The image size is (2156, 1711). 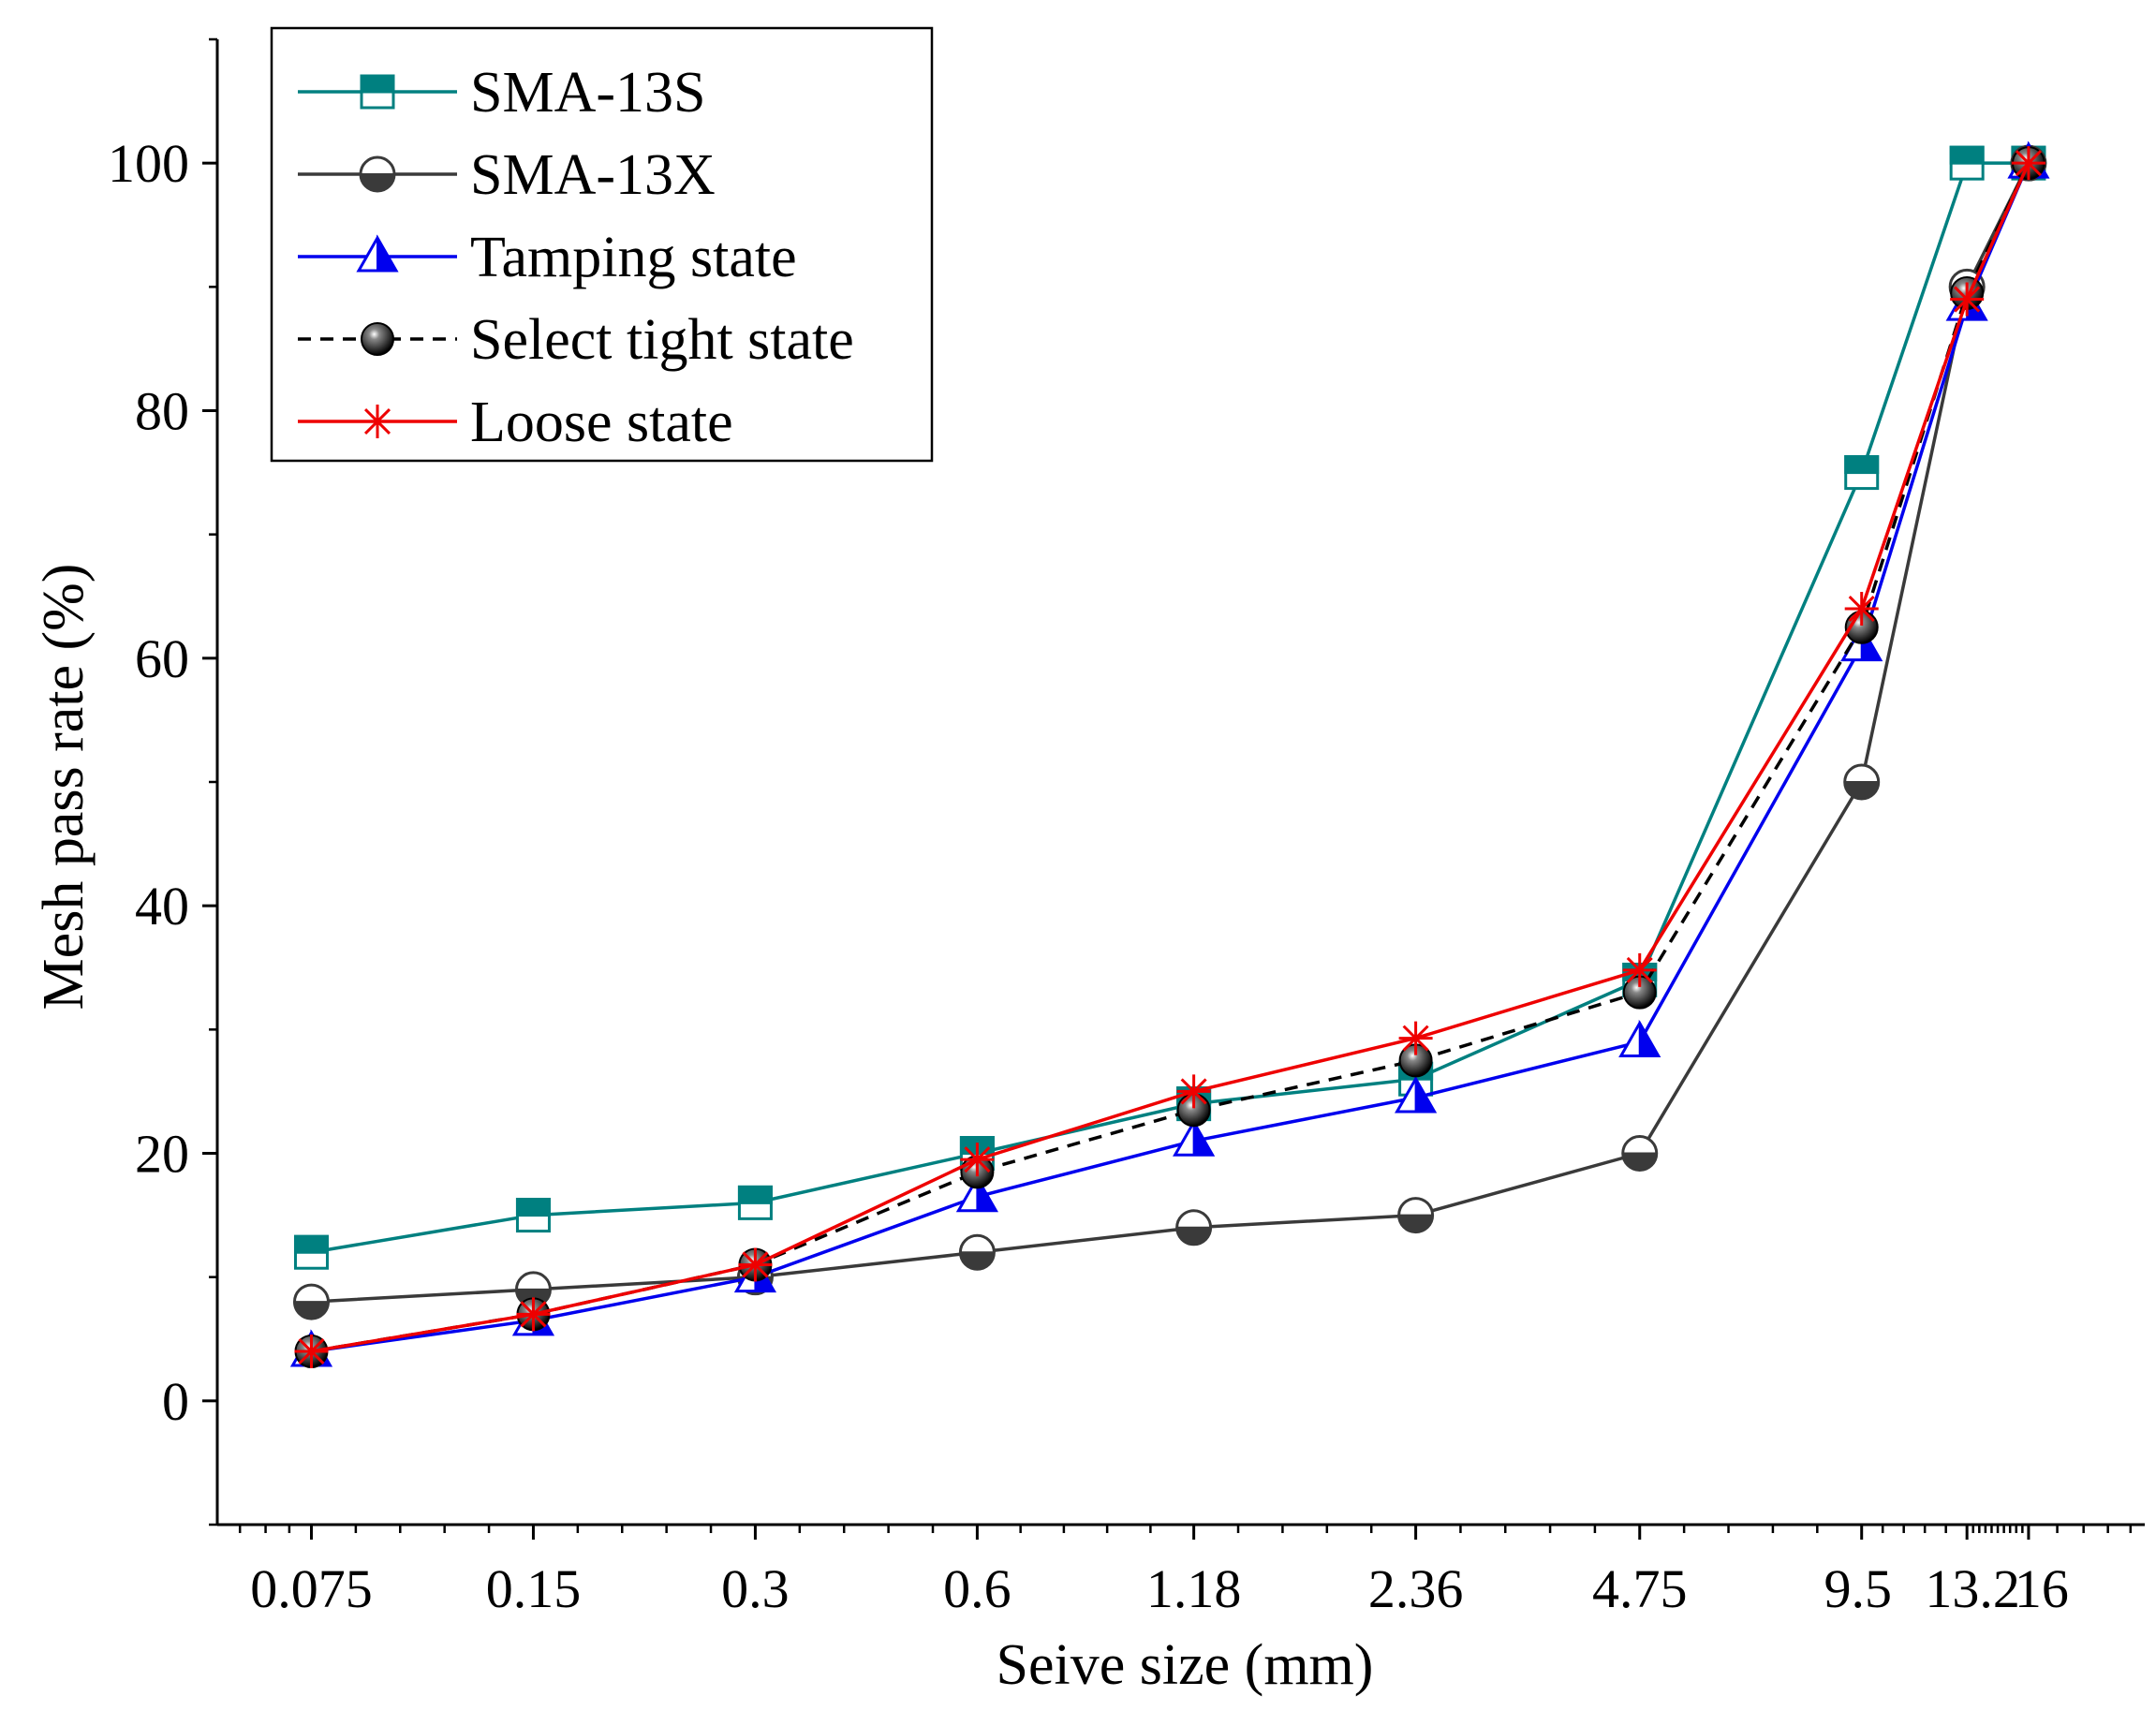 I want to click on x-tick-label: 4.75, so click(x=1640, y=1589).